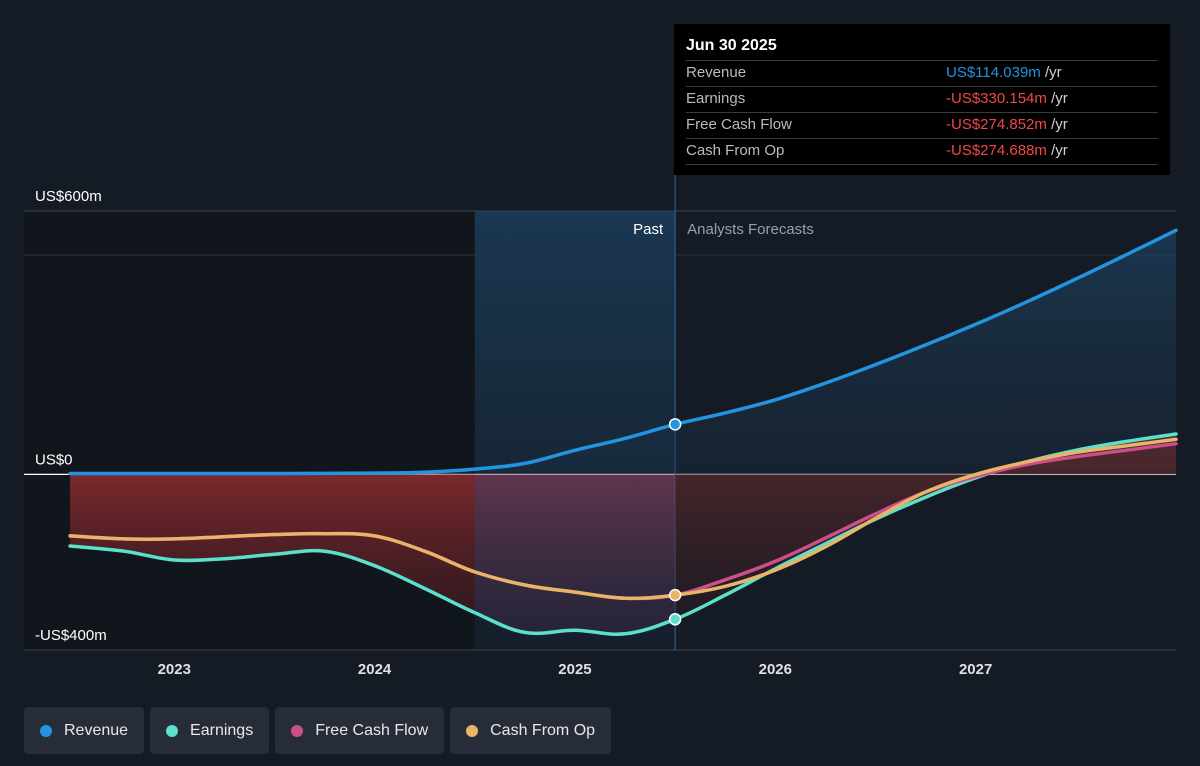 The image size is (1200, 766). Describe the element at coordinates (716, 98) in the screenshot. I see `tooltip-row-label: Earnings` at that location.